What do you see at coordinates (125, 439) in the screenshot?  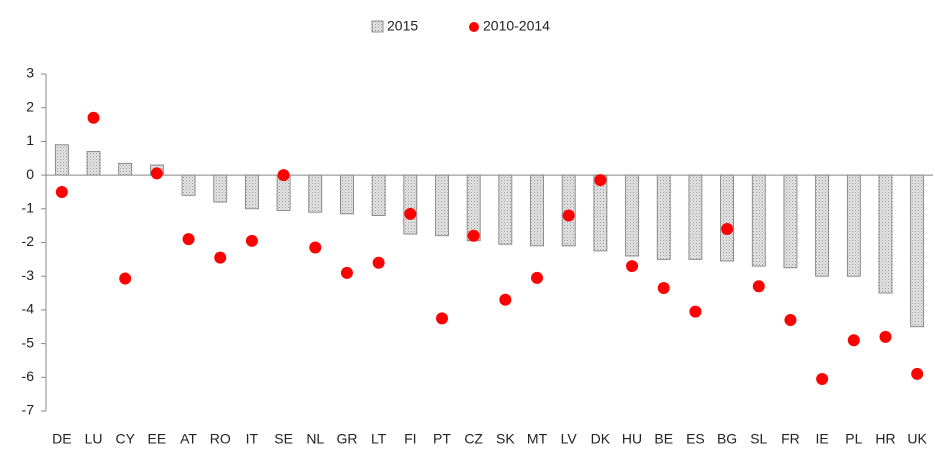 I see `x-tick-label: CY` at bounding box center [125, 439].